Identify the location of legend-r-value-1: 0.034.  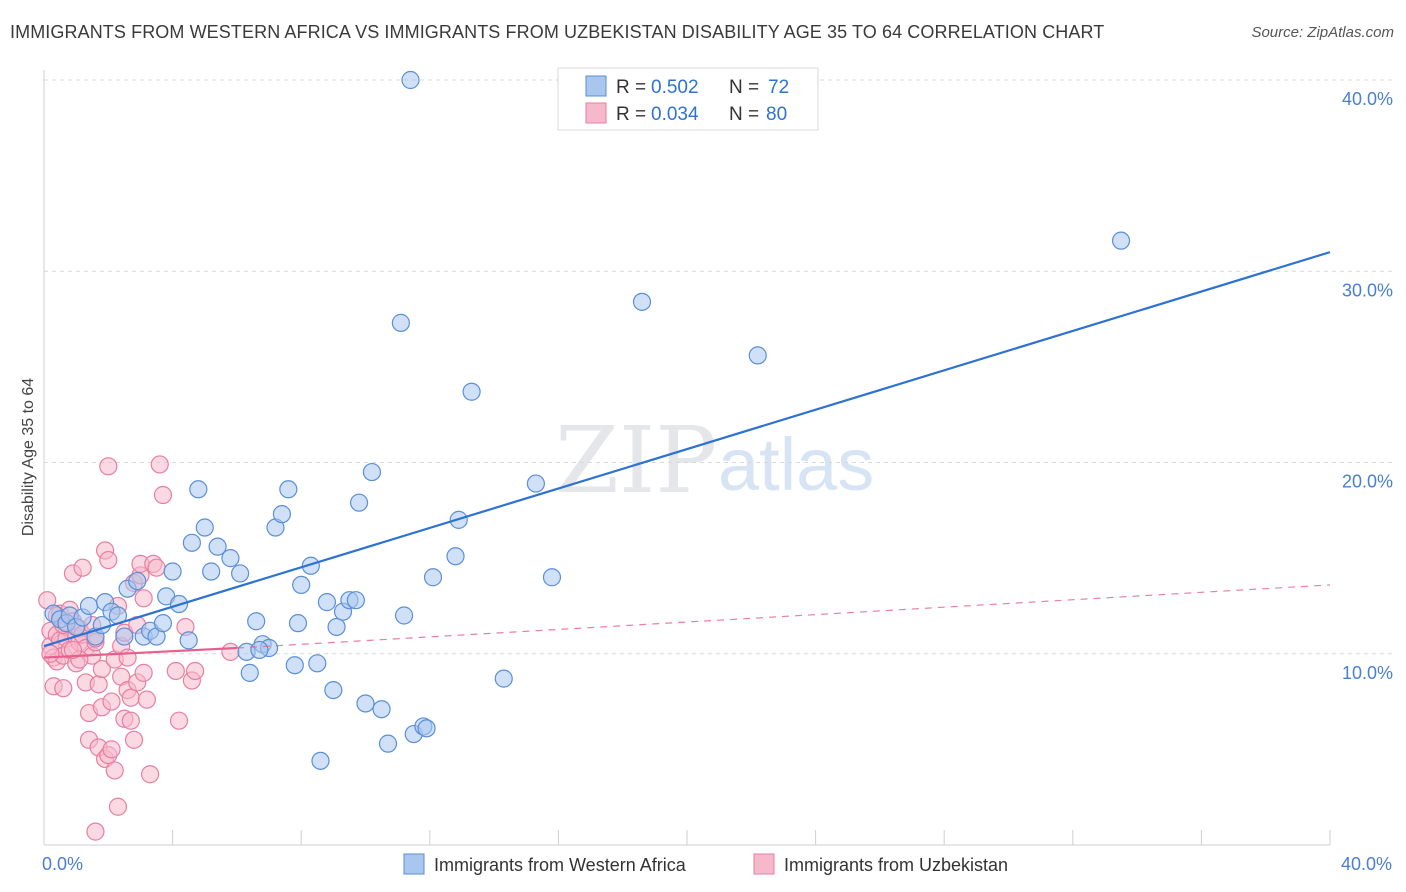
(675, 114).